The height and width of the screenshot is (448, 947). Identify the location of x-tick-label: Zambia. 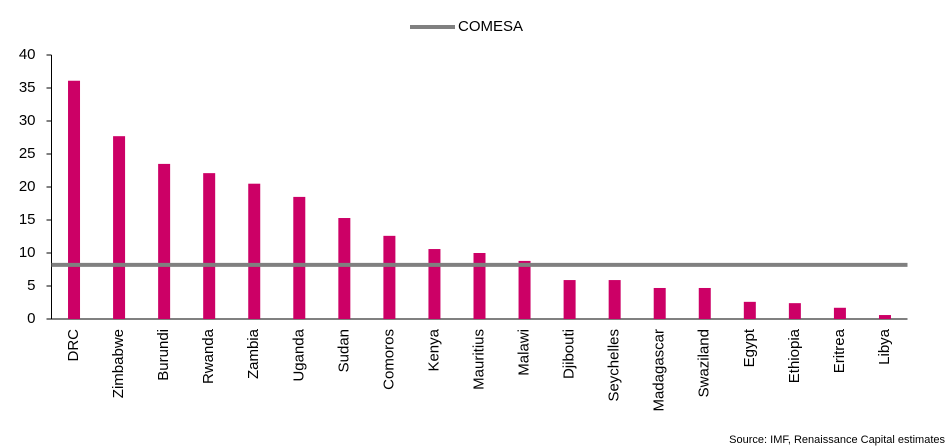
(253, 353).